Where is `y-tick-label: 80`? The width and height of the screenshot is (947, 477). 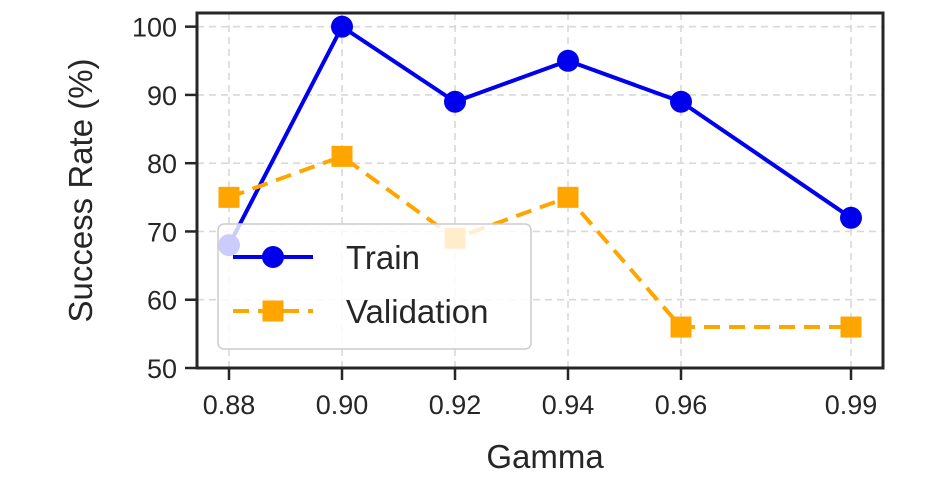 y-tick-label: 80 is located at coordinates (162, 164).